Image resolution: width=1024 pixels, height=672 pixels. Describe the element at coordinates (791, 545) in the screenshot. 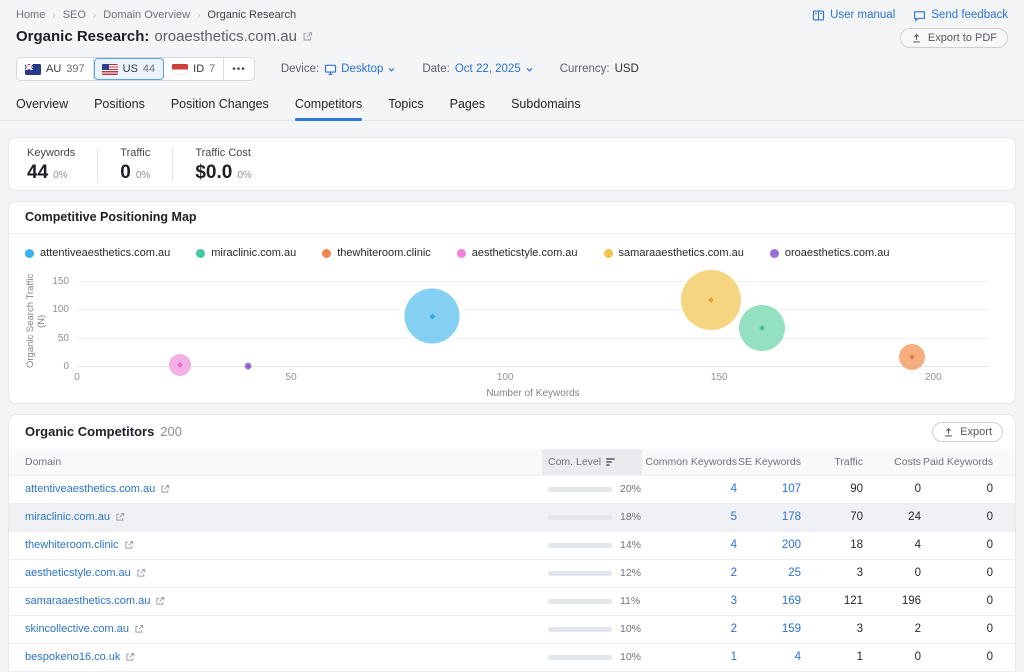

I see `se-keywords-link: 200` at that location.